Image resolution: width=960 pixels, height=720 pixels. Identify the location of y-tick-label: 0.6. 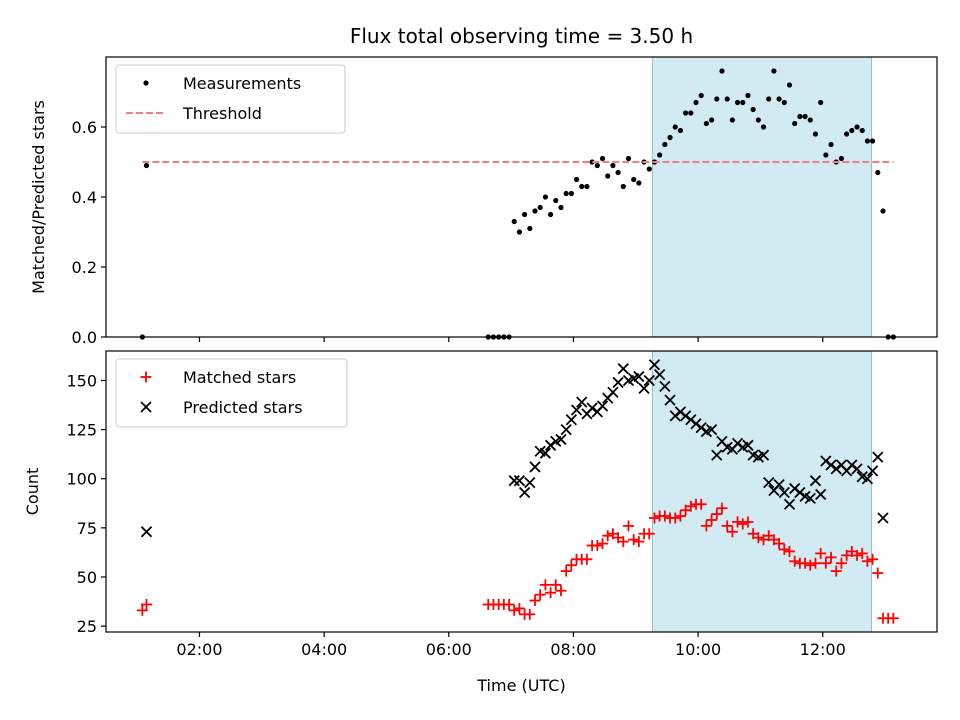
(84, 127).